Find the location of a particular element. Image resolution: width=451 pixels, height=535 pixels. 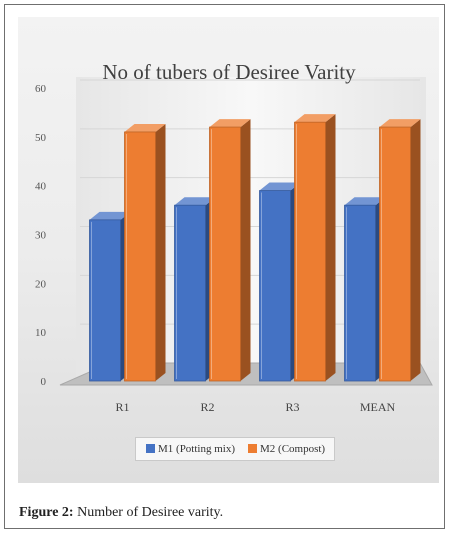

x-tick-label: R1 is located at coordinates (122, 407).